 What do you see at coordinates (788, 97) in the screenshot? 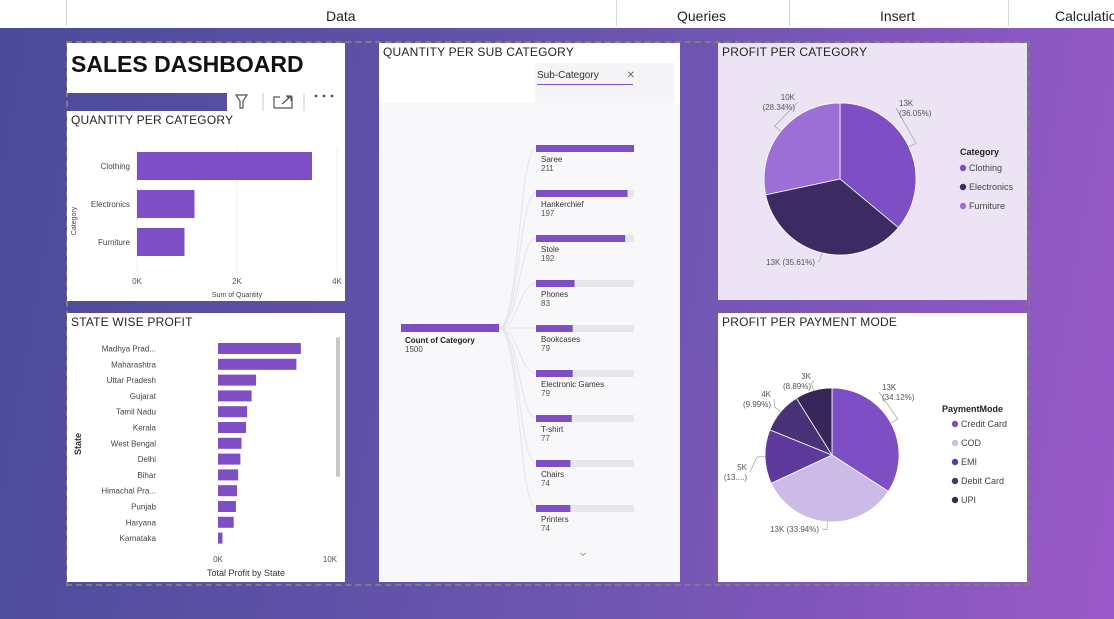
I see `data-label: 10K` at bounding box center [788, 97].